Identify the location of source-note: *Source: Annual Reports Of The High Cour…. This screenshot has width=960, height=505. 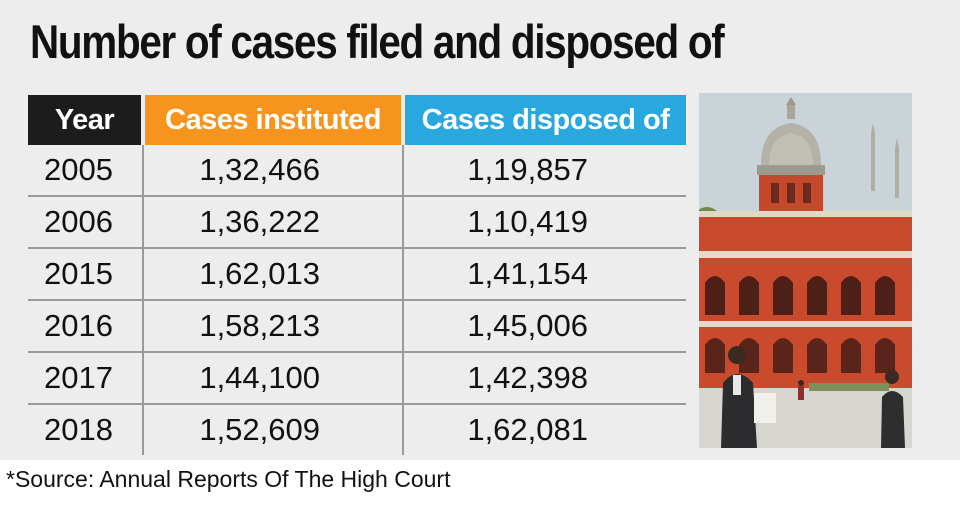
(228, 479).